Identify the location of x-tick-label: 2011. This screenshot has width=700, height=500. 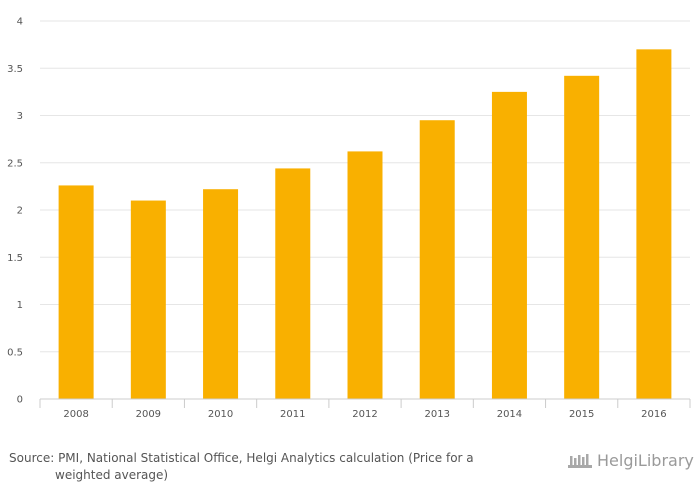
(292, 414).